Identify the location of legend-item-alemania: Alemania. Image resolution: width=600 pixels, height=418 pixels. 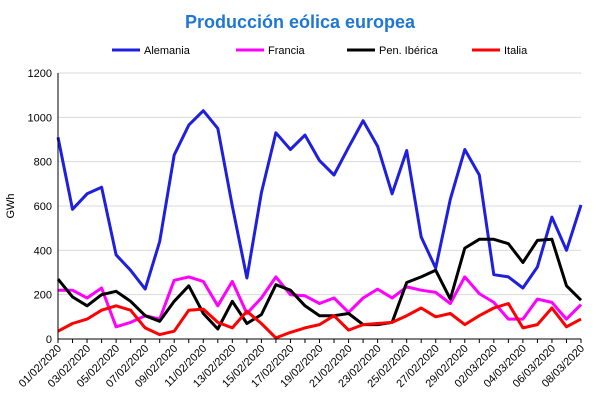
(151, 51).